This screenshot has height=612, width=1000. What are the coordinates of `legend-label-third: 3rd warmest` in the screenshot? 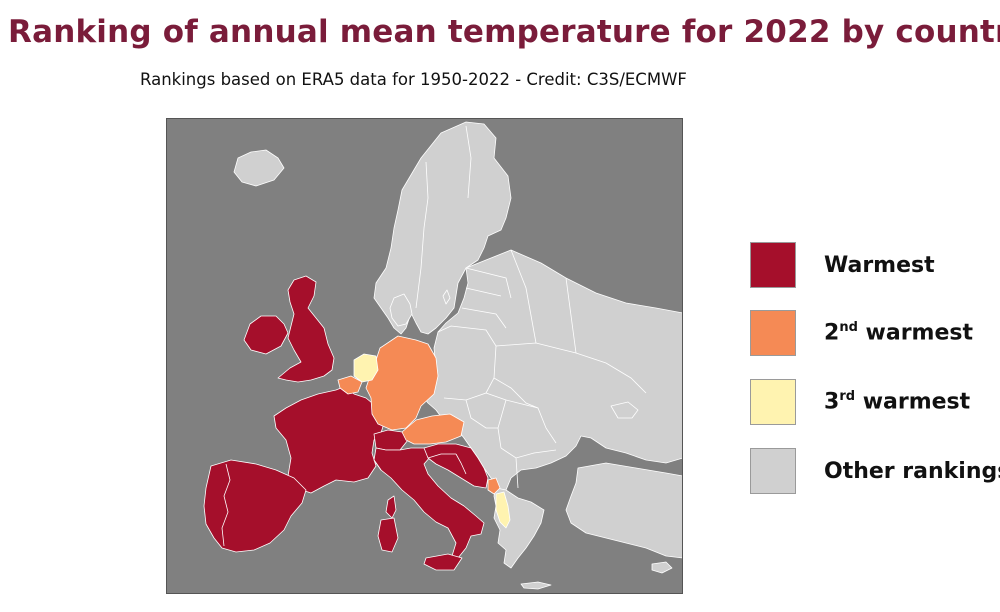 It's located at (897, 401).